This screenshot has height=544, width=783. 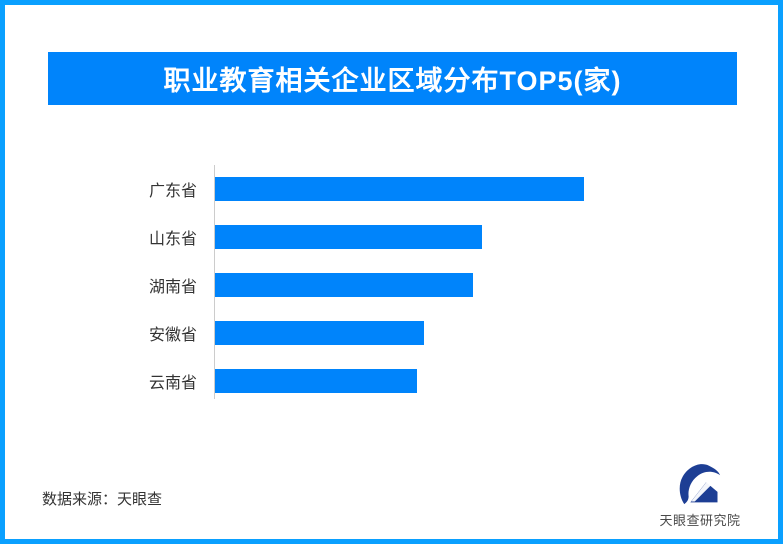 What do you see at coordinates (214, 282) in the screenshot?
I see `y-axis-line` at bounding box center [214, 282].